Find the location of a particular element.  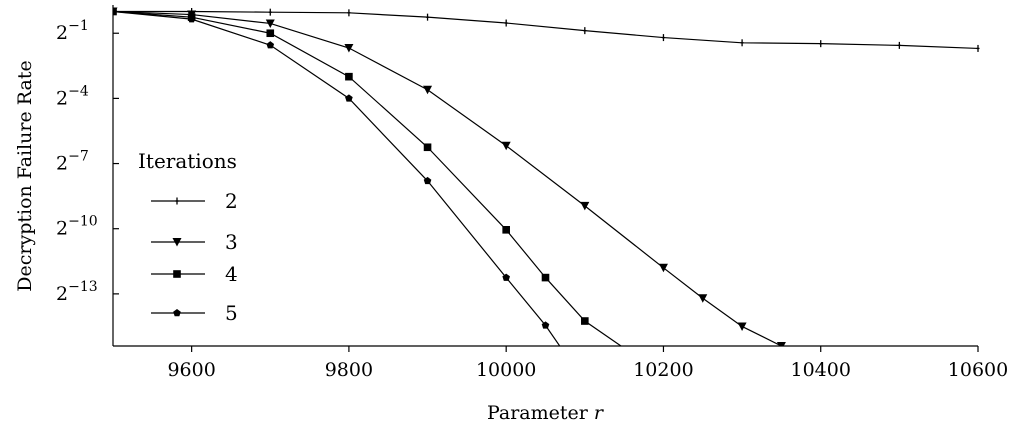

x-tick-label: 9600 is located at coordinates (191, 370).